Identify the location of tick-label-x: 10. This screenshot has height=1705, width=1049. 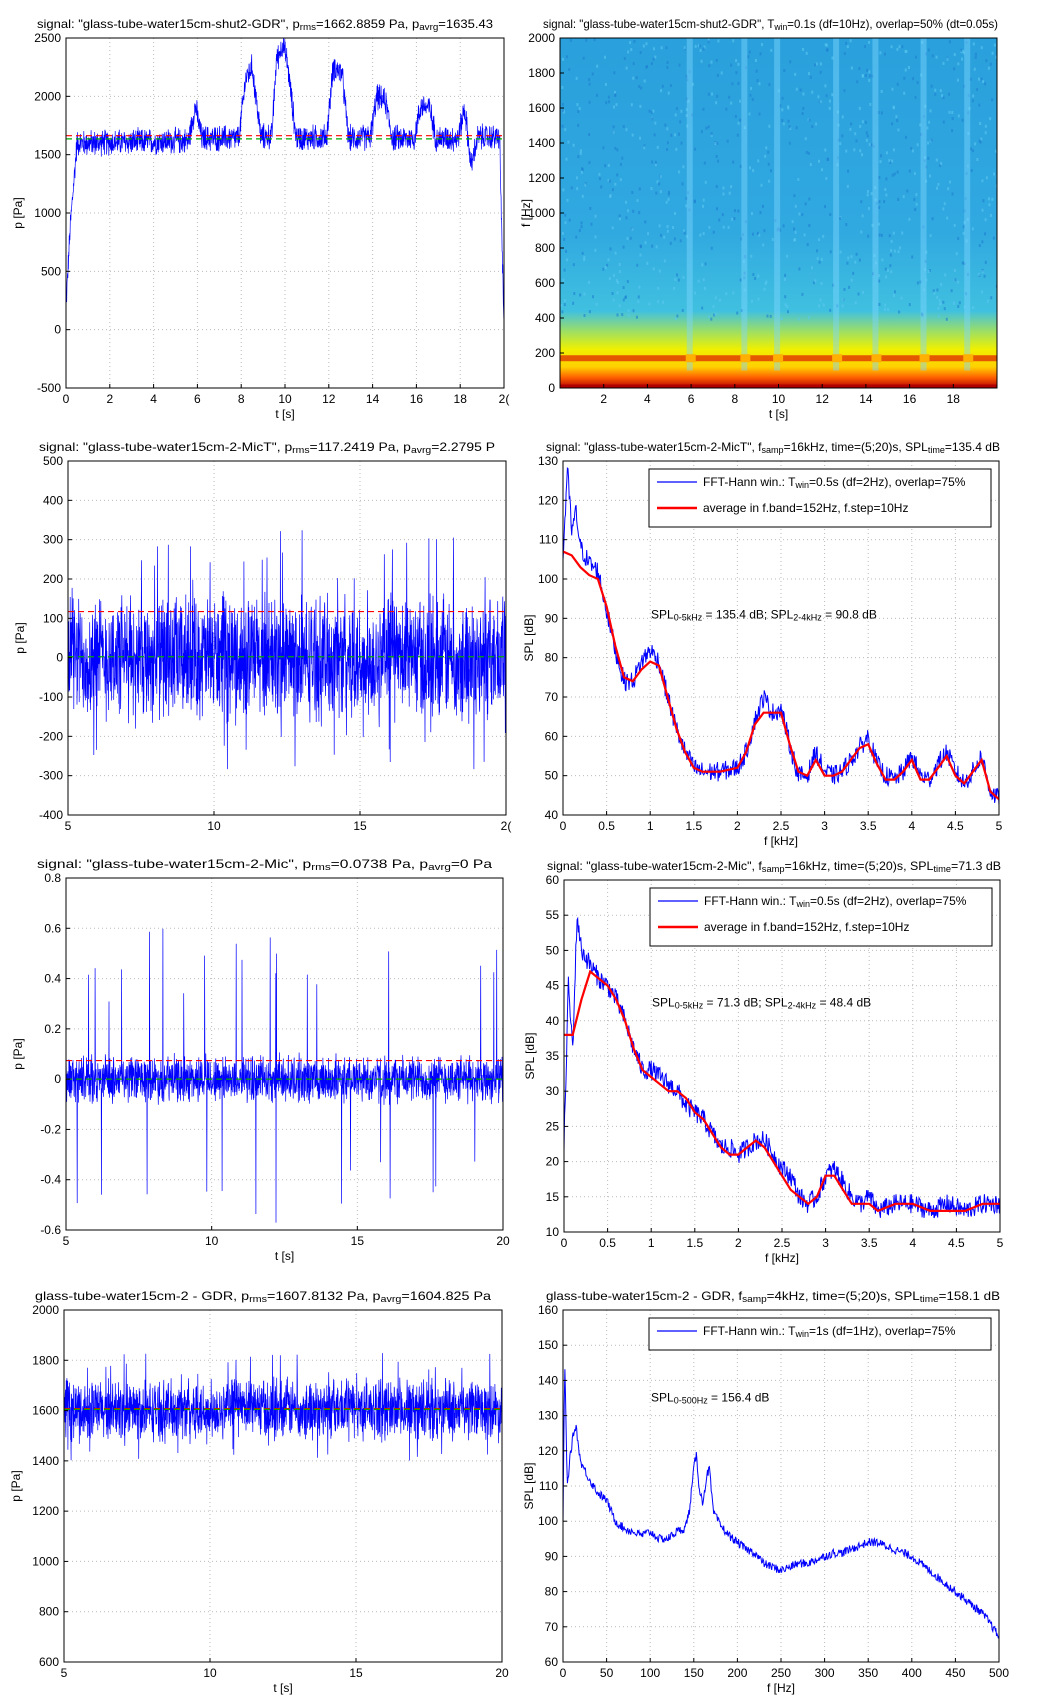
(779, 399).